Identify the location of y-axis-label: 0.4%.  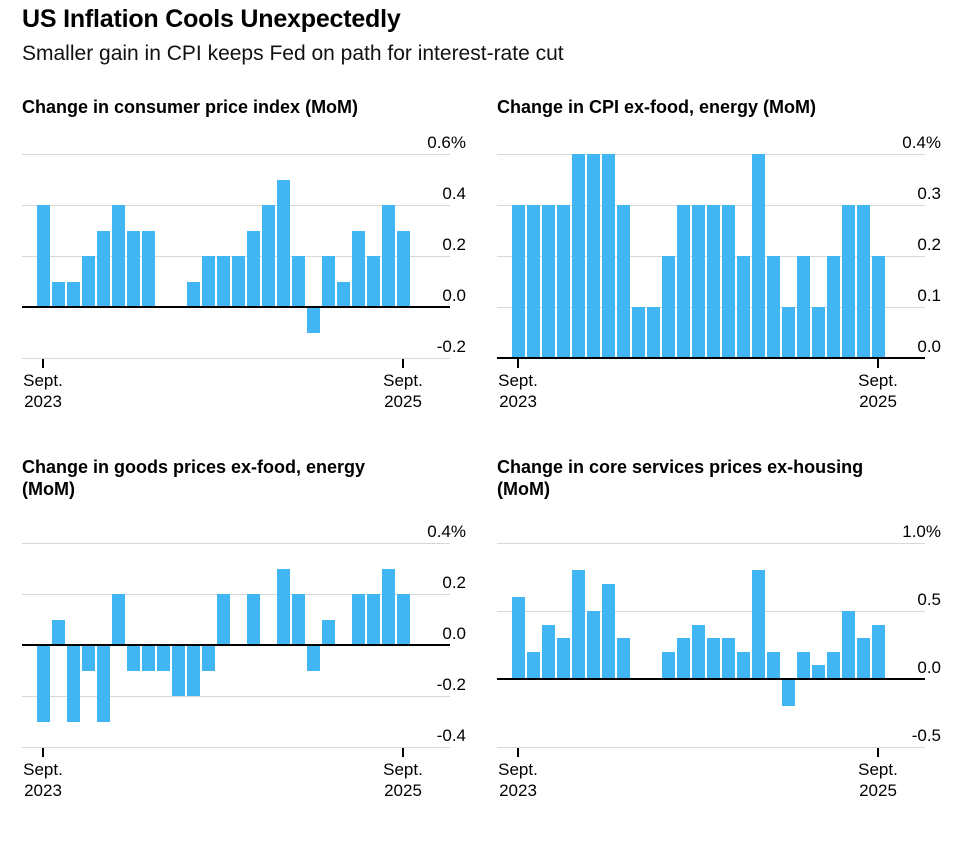
(446, 531).